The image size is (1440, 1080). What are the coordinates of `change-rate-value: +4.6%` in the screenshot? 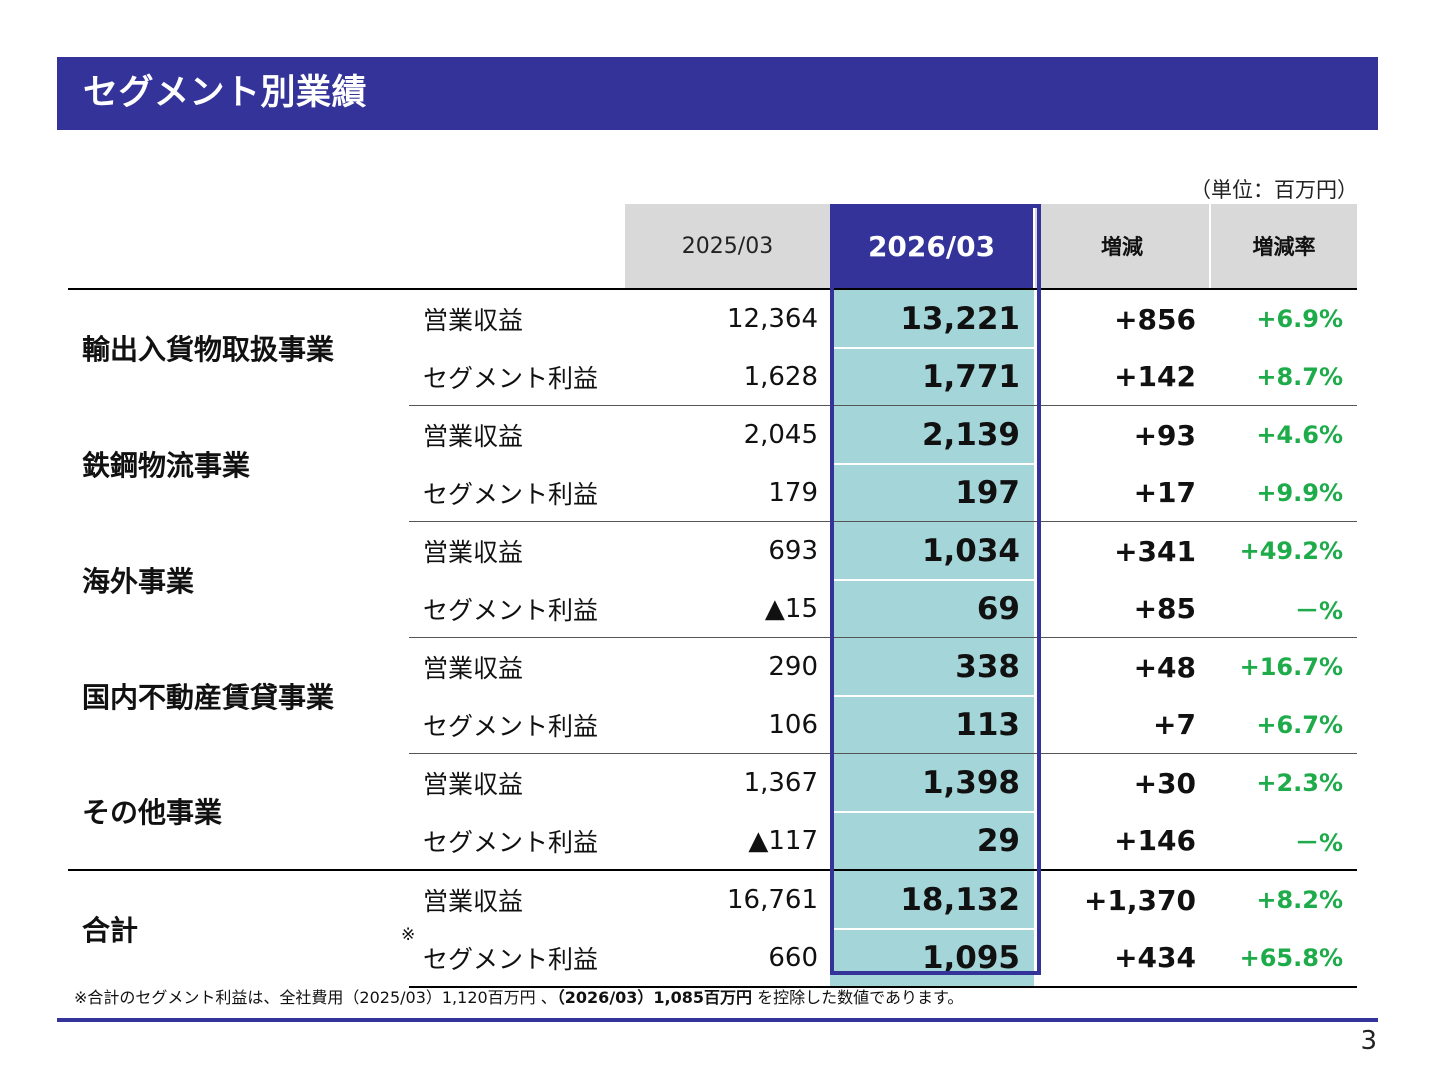 It's located at (1299, 435).